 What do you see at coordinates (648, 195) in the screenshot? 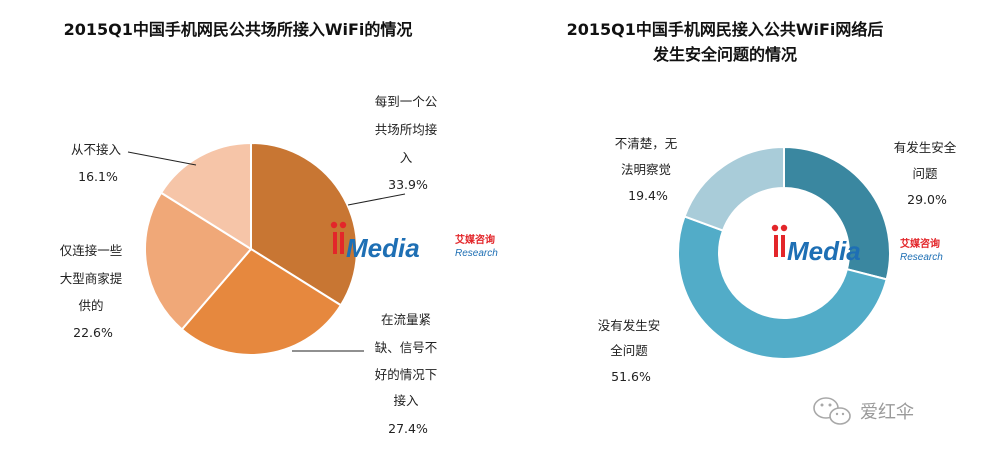
I see `label-percent: 19.4%` at bounding box center [648, 195].